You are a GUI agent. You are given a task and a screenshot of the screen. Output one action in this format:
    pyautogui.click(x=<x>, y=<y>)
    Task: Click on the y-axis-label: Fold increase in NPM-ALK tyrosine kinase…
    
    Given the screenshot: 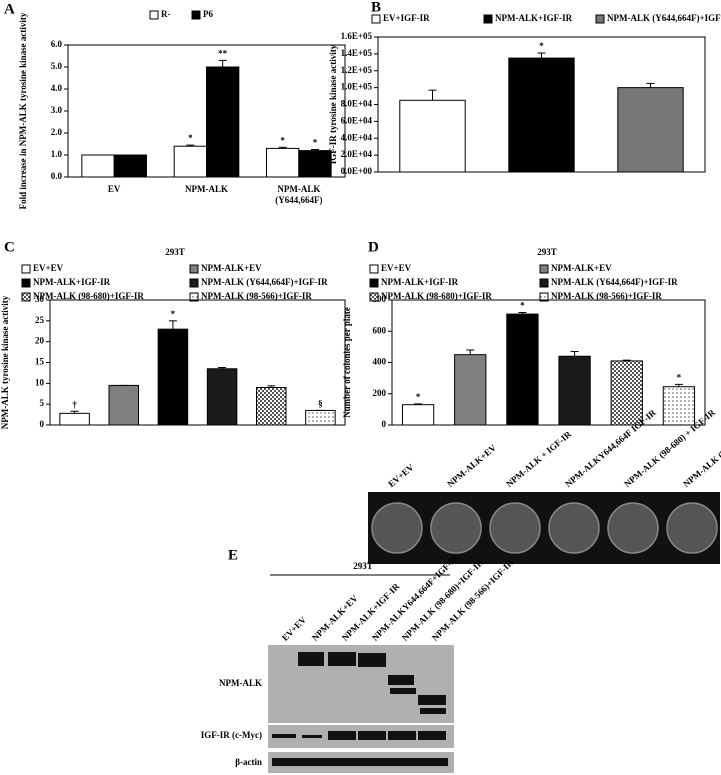 What is the action you would take?
    pyautogui.click(x=23, y=110)
    